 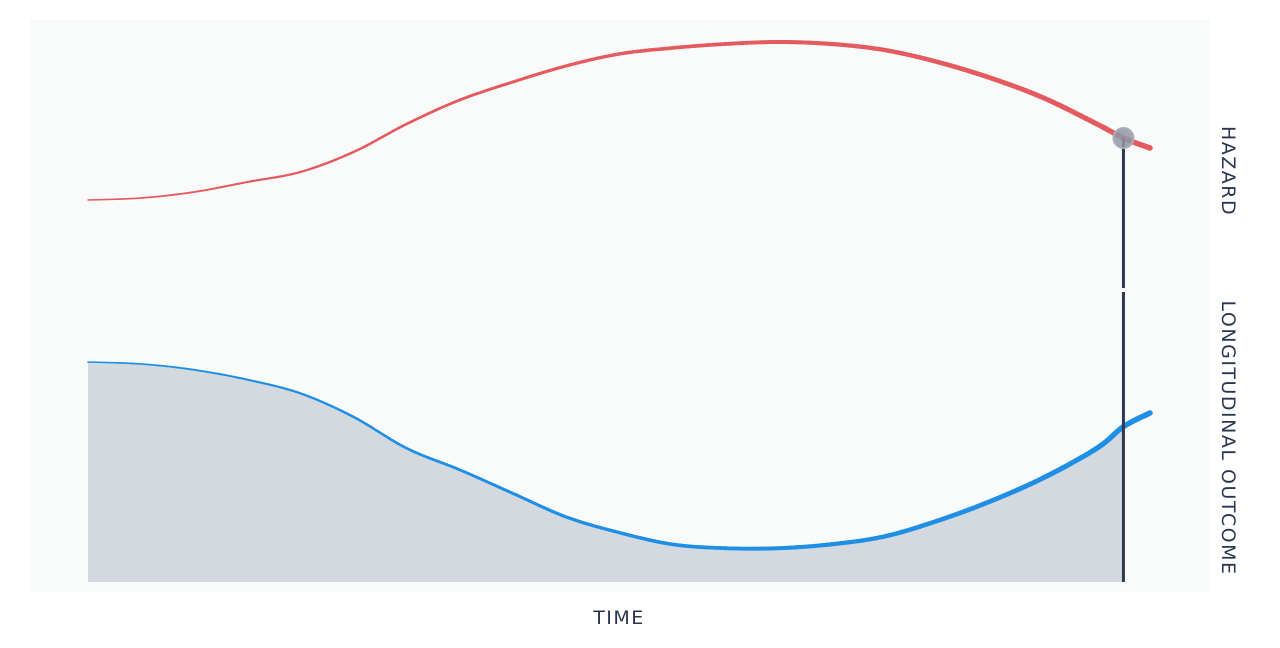 I want to click on hazard-axis-label: HAZARD, so click(x=1228, y=171).